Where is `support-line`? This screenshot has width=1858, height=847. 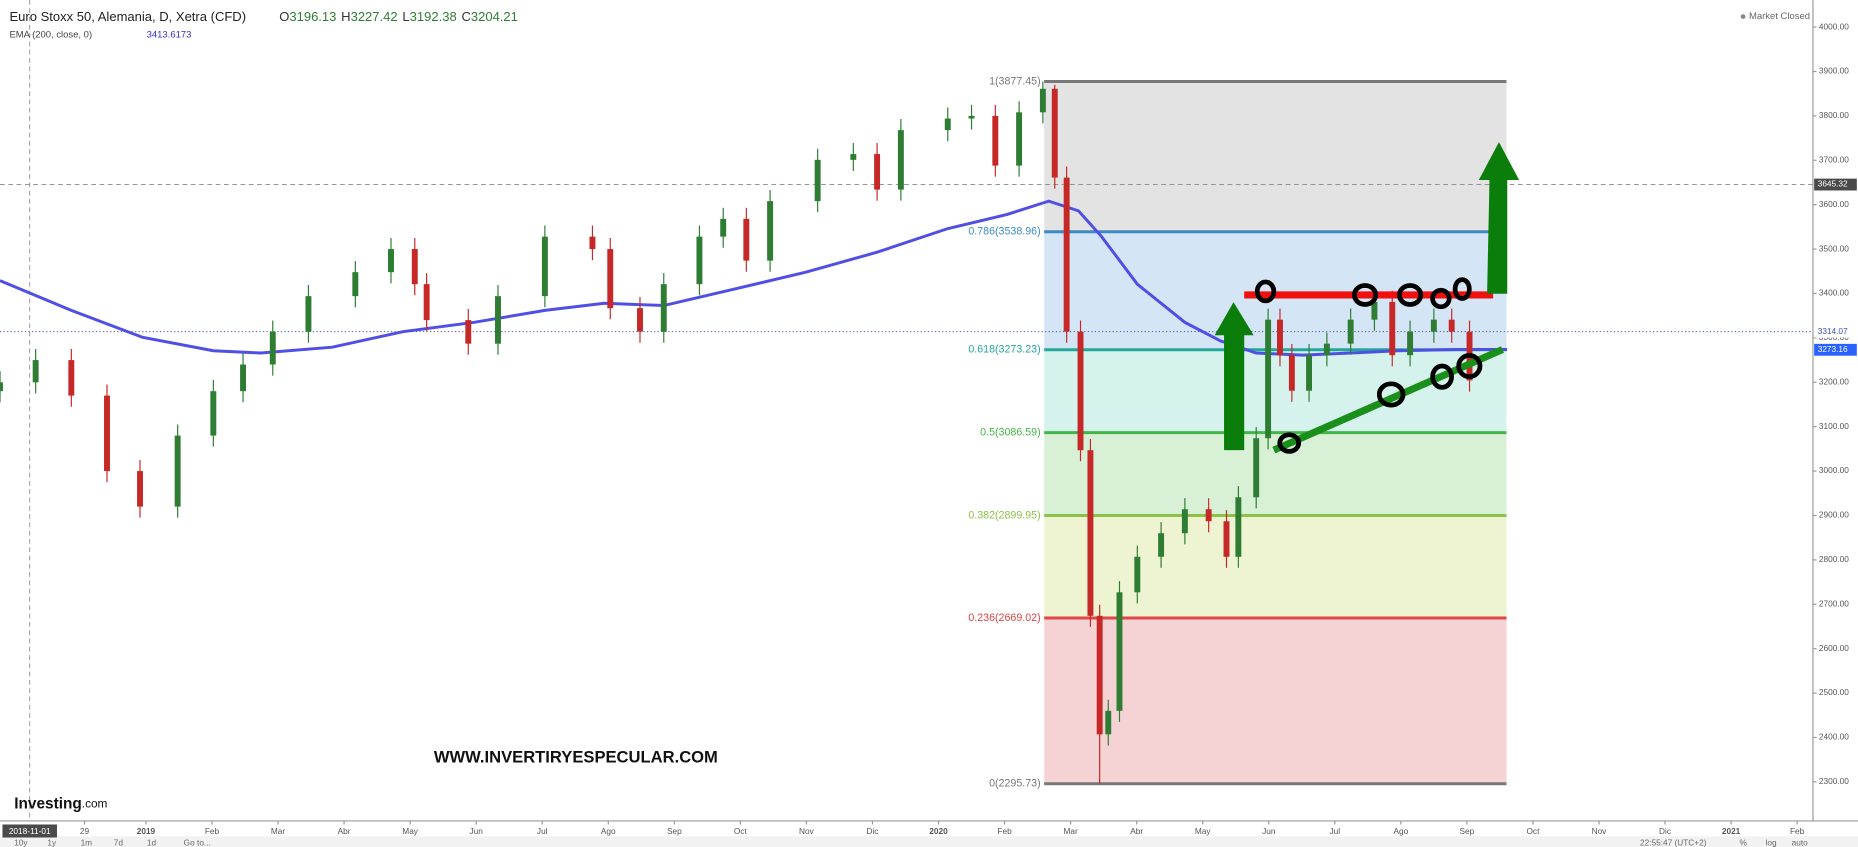
support-line is located at coordinates (1388, 400).